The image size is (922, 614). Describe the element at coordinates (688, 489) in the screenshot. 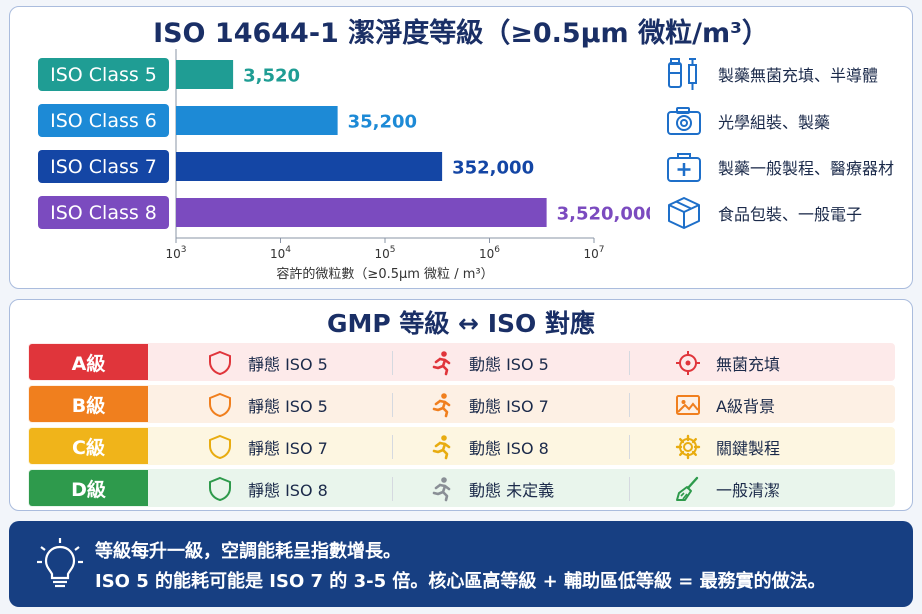

I see `broom-icon` at that location.